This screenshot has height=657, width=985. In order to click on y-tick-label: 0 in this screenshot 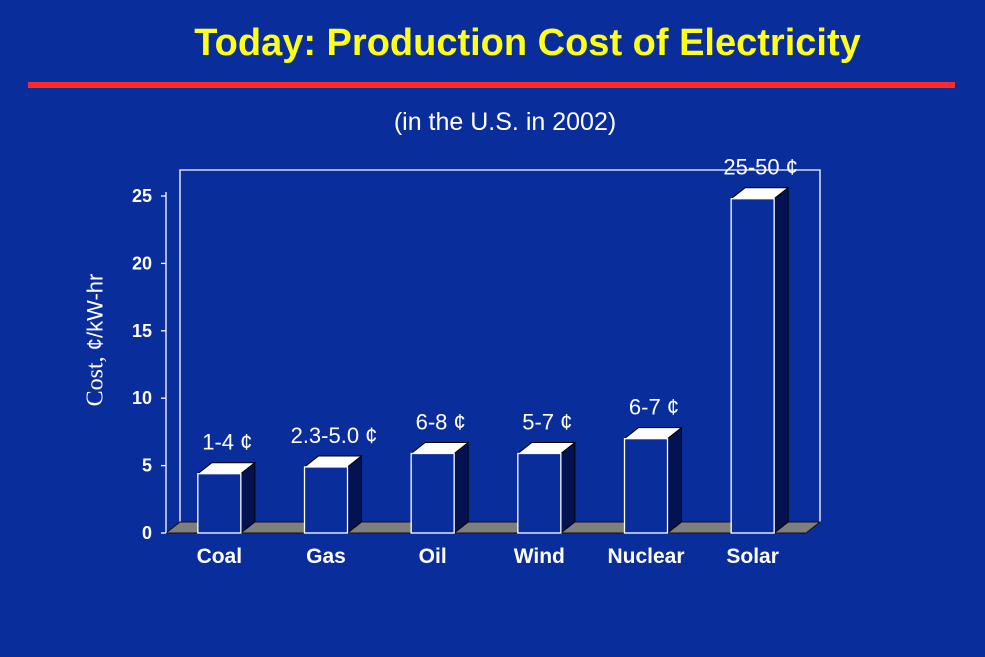, I will do `click(147, 533)`.